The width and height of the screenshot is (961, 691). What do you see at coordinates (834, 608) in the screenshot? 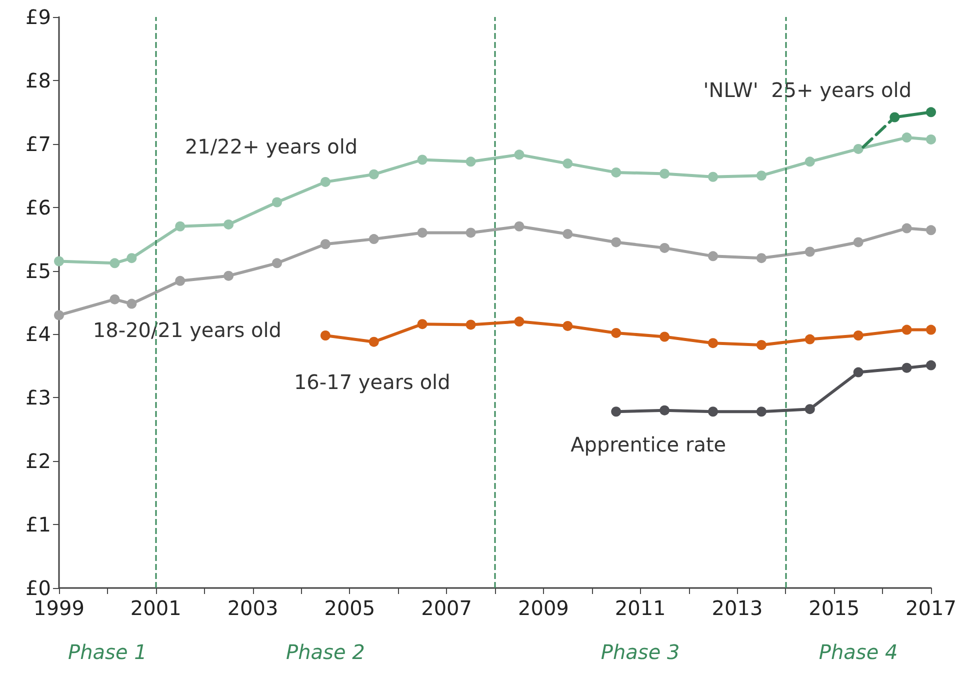
I see `x-tick-label: 2015` at bounding box center [834, 608].